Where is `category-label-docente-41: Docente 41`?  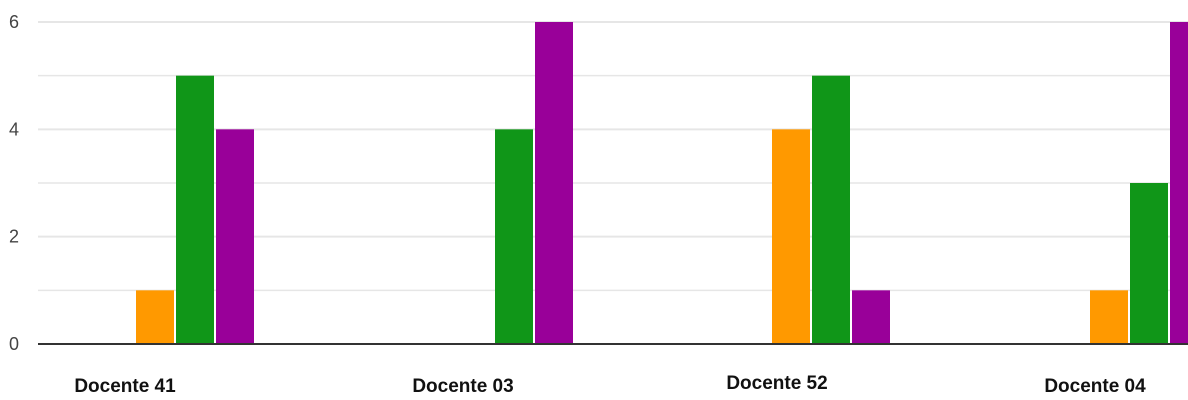 category-label-docente-41: Docente 41 is located at coordinates (125, 386).